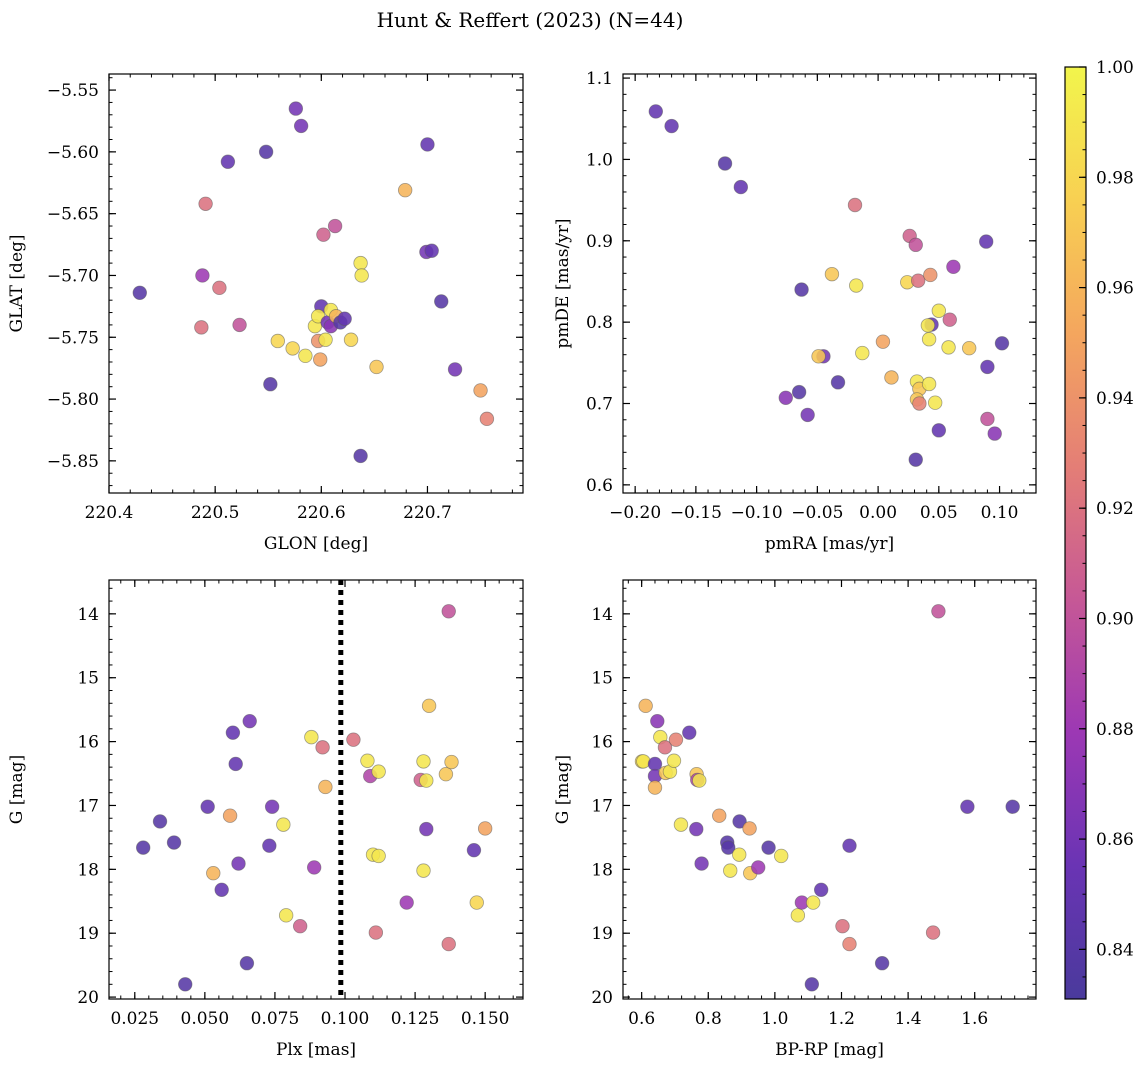  What do you see at coordinates (599, 323) in the screenshot?
I see `y-tick-label: 0.8` at bounding box center [599, 323].